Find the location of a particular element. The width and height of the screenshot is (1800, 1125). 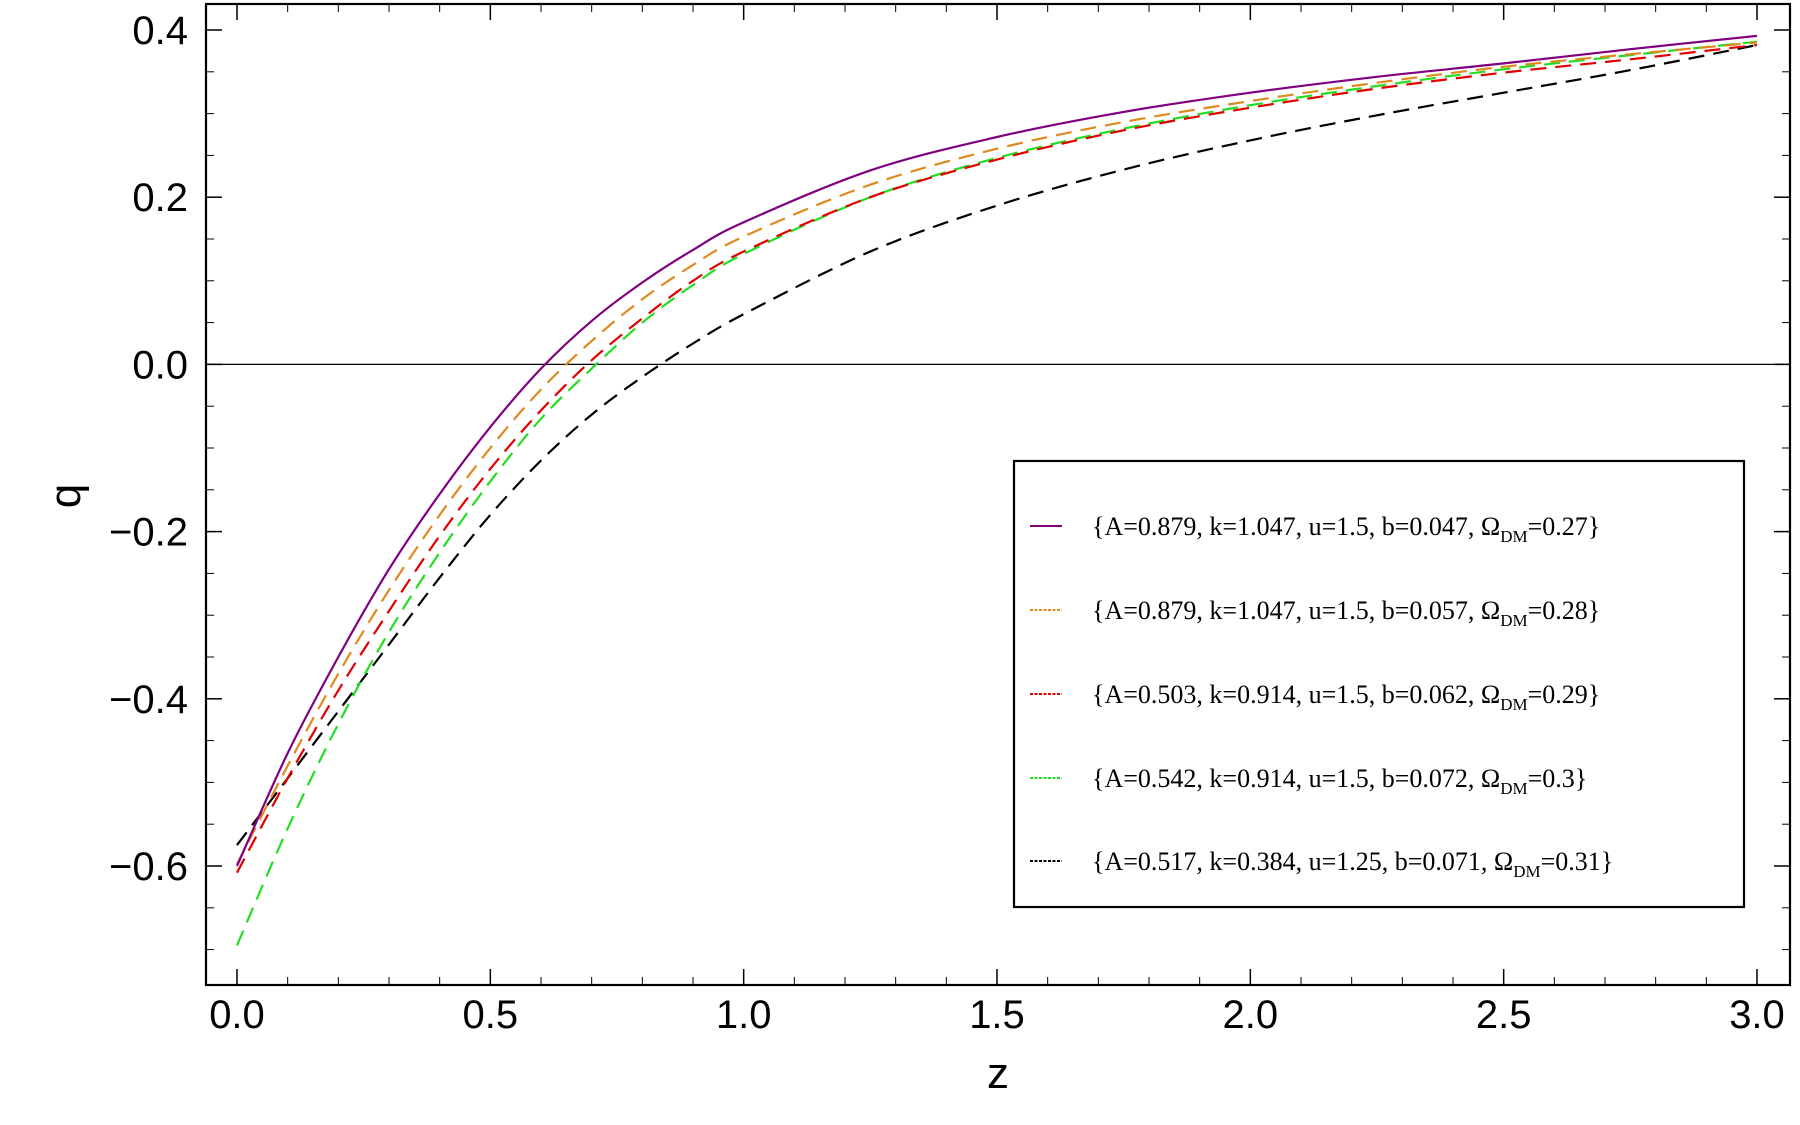

x-tick-label: 3.0 is located at coordinates (1757, 1015).